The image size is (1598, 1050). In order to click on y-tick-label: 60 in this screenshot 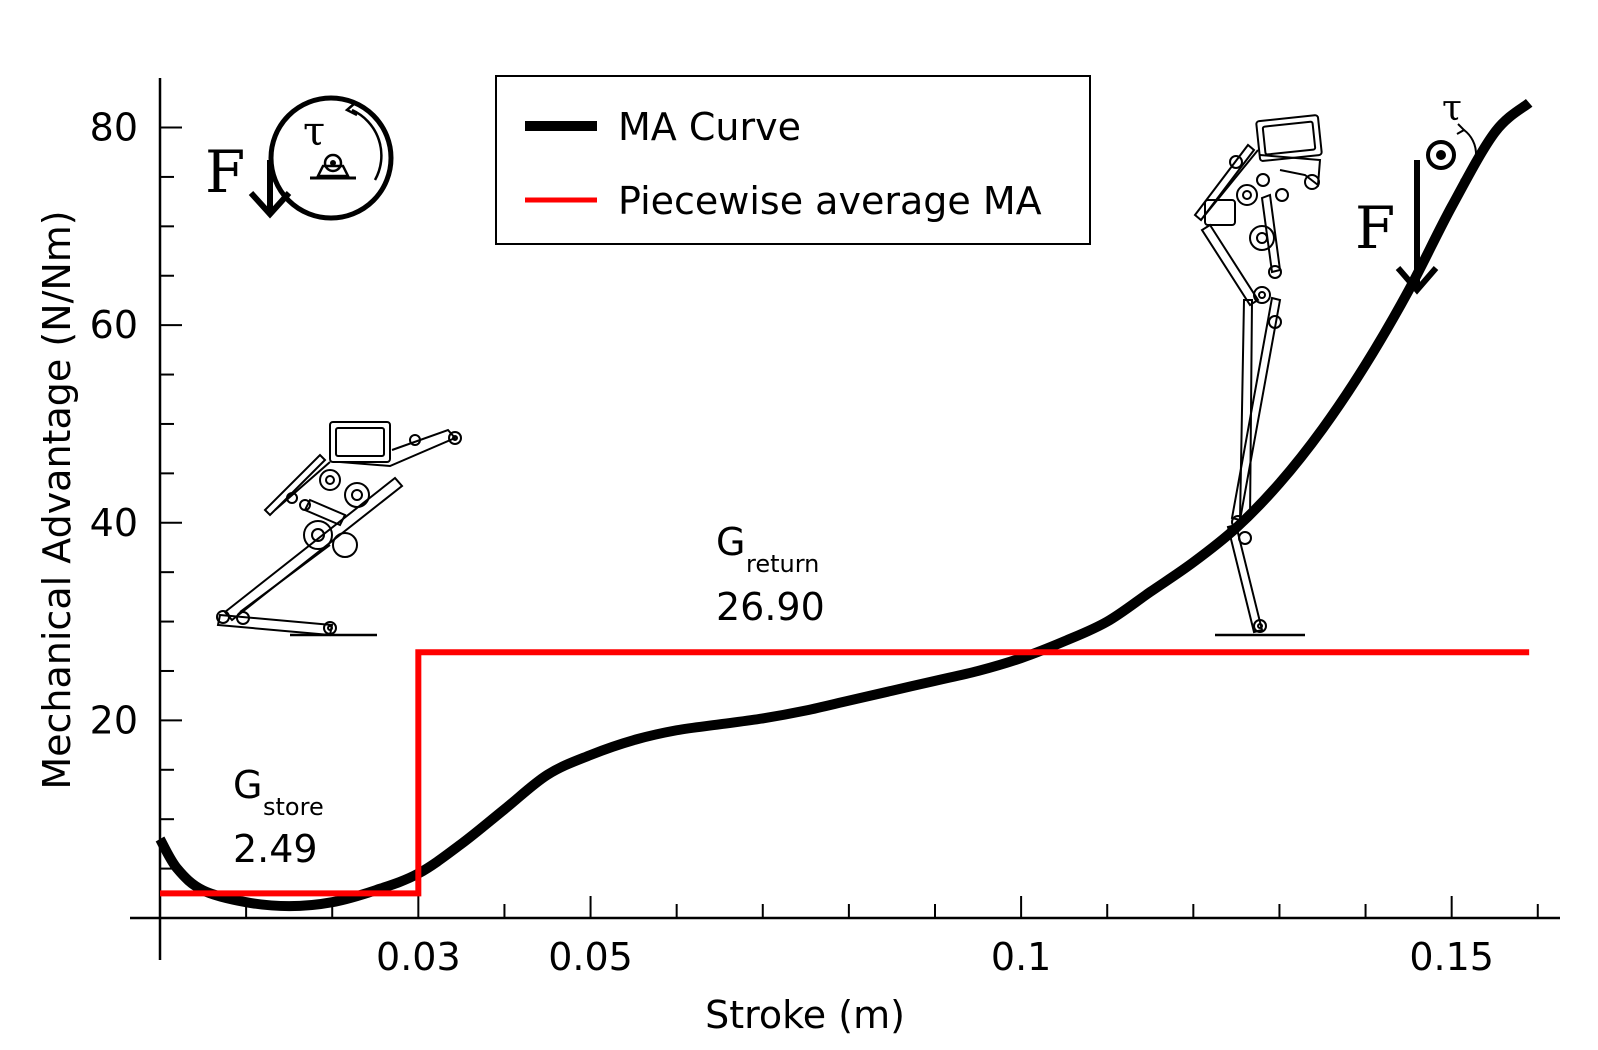, I will do `click(114, 325)`.